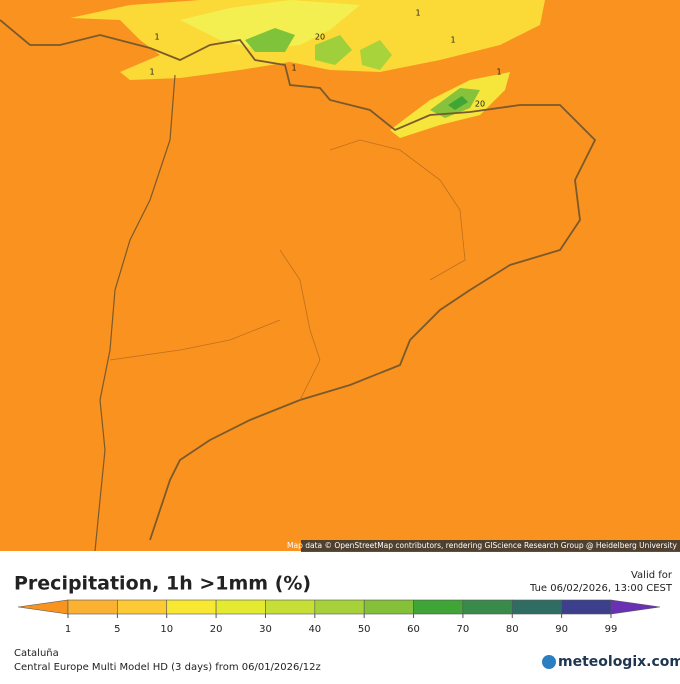 Image resolution: width=680 pixels, height=684 pixels. Describe the element at coordinates (43, 607) in the screenshot. I see `colorbar-arrow-left` at that location.